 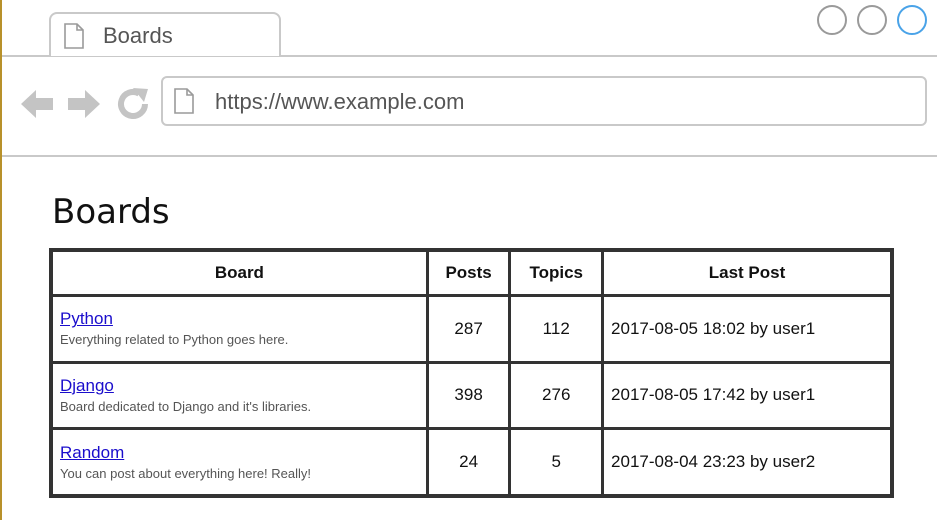 What do you see at coordinates (469, 56) in the screenshot?
I see `tab-strip-divider` at bounding box center [469, 56].